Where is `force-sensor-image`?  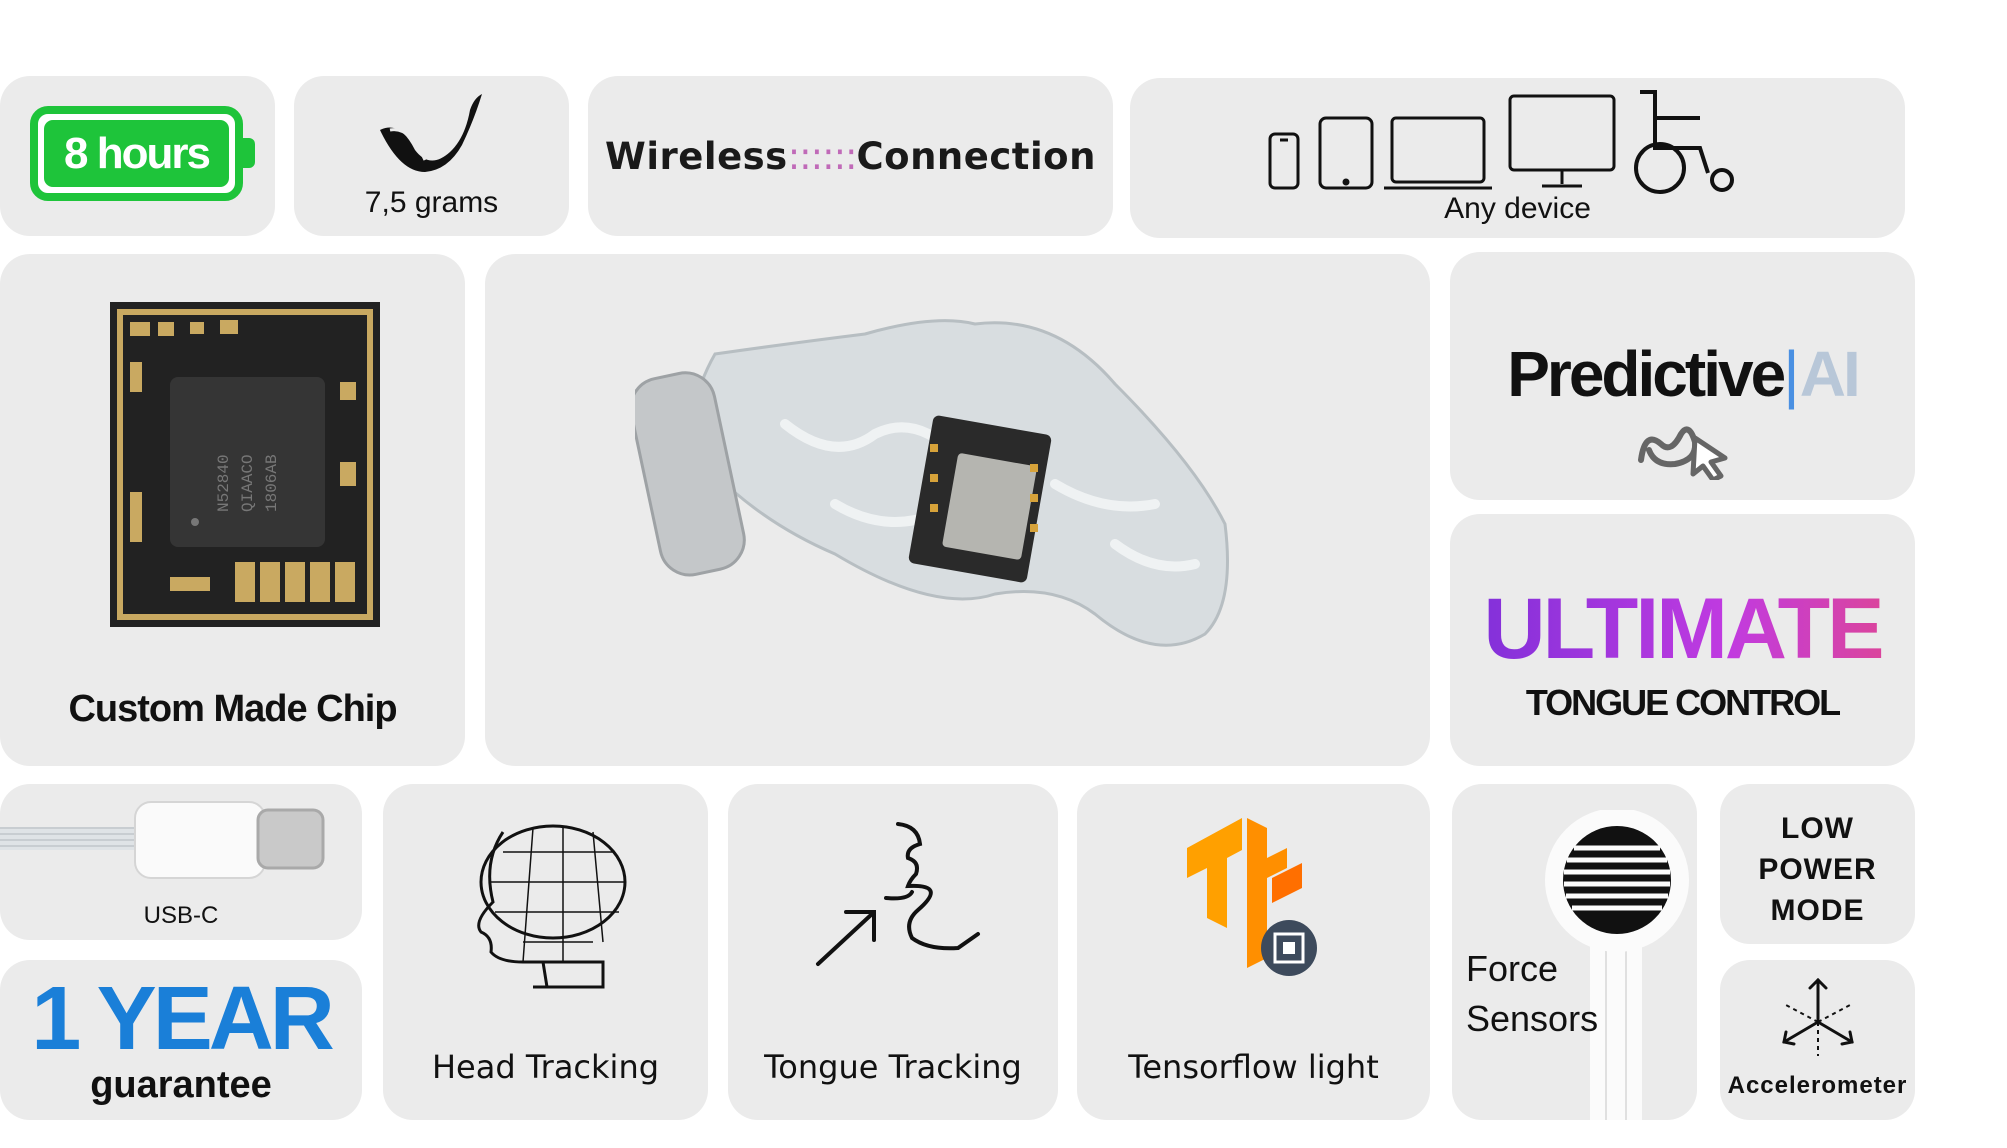 force-sensor-image is located at coordinates (1617, 965).